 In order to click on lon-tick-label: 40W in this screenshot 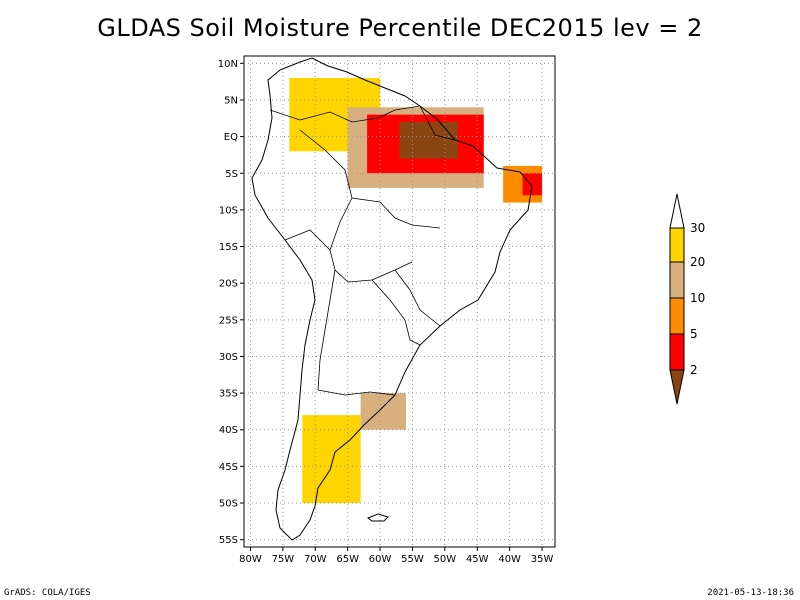, I will do `click(509, 559)`.